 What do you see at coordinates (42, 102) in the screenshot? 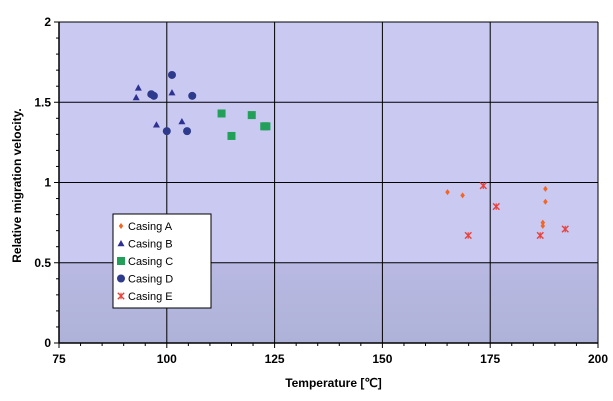
I see `y-tick-label: 1.5` at bounding box center [42, 102].